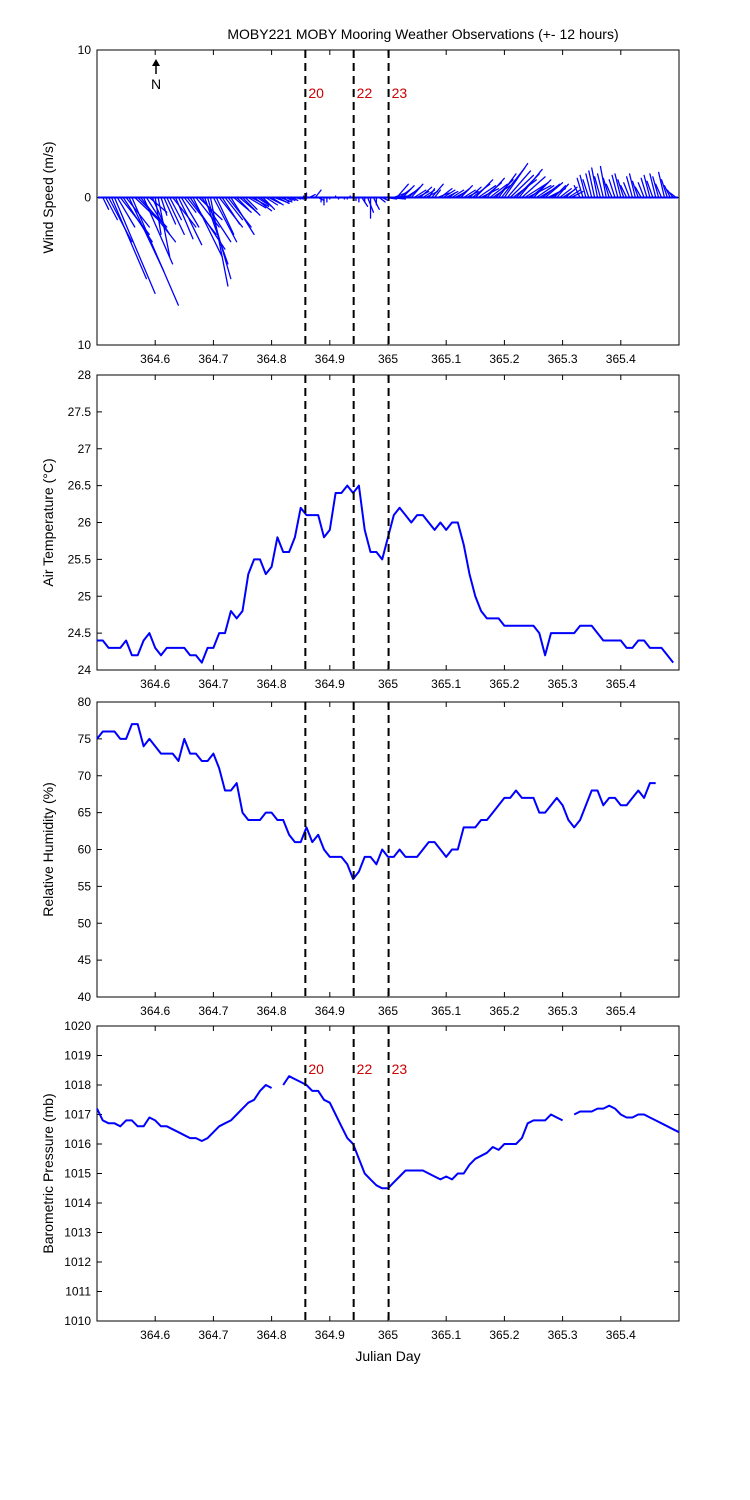 This screenshot has height=1500, width=750. I want to click on north-arrow-head, so click(156, 62).